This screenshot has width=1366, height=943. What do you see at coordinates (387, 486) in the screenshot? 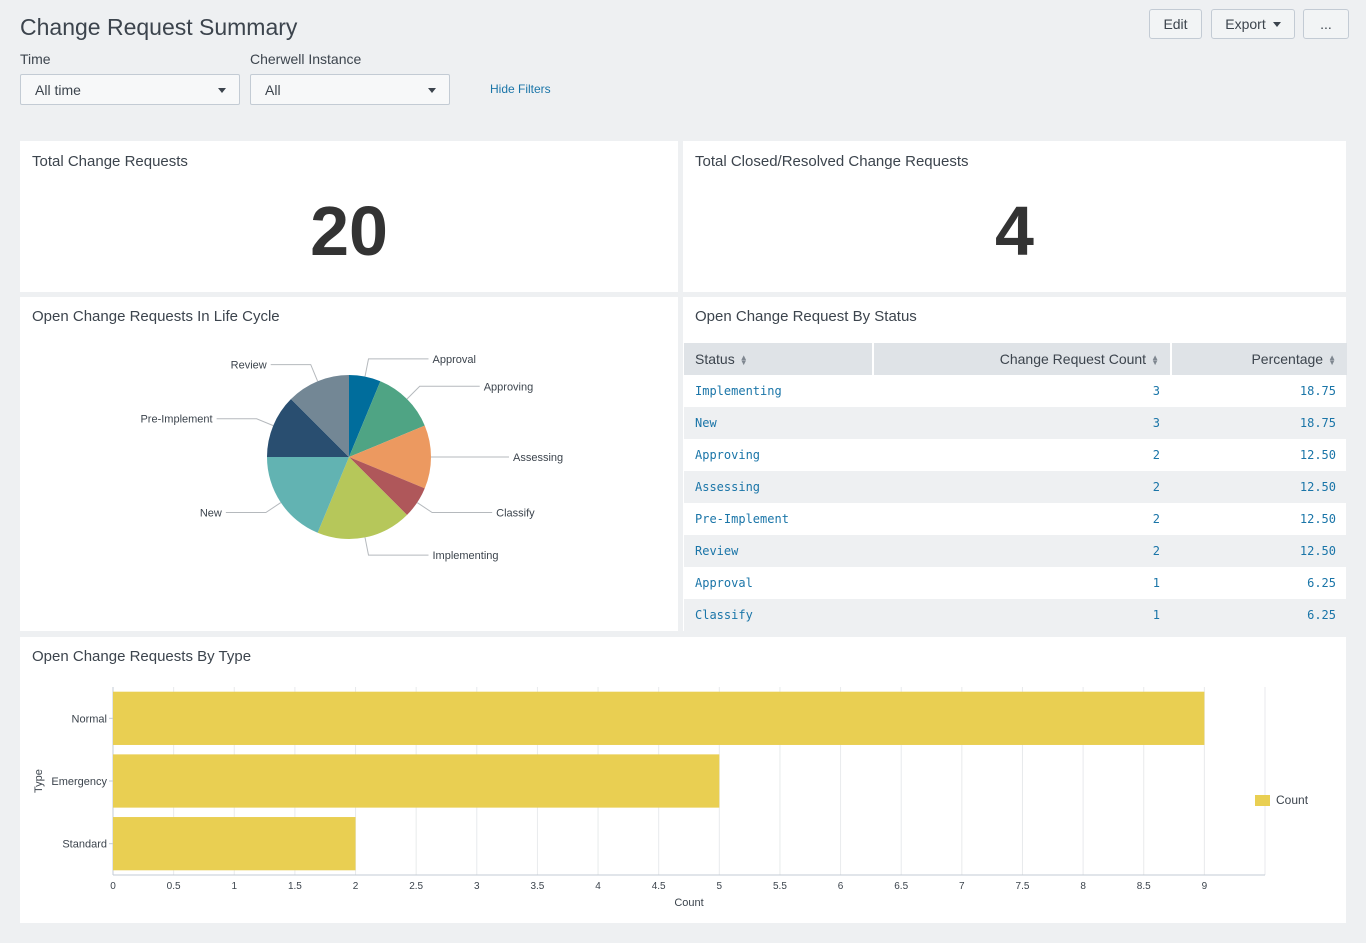
I see `pie-slice-classify` at bounding box center [387, 486].